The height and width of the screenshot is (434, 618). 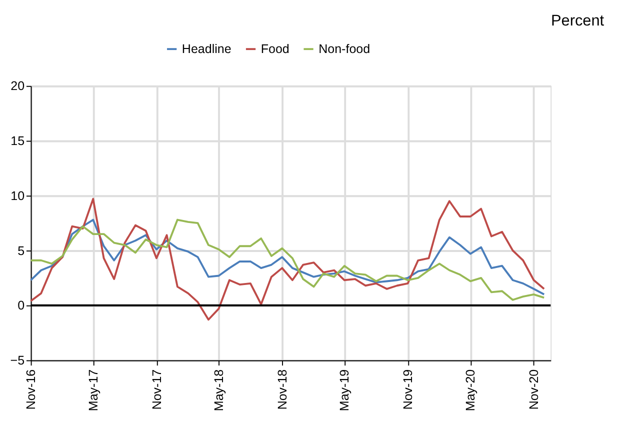 I want to click on x-tick-label: Nov-20, so click(x=534, y=389).